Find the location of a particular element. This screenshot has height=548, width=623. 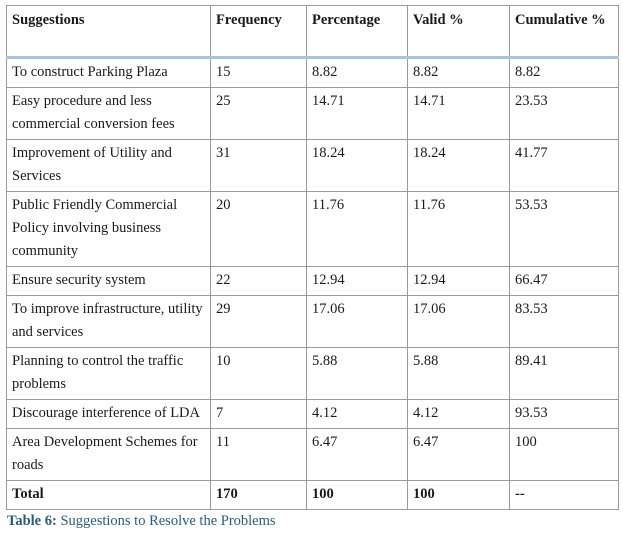

cell-frequency: 10 is located at coordinates (258, 373).